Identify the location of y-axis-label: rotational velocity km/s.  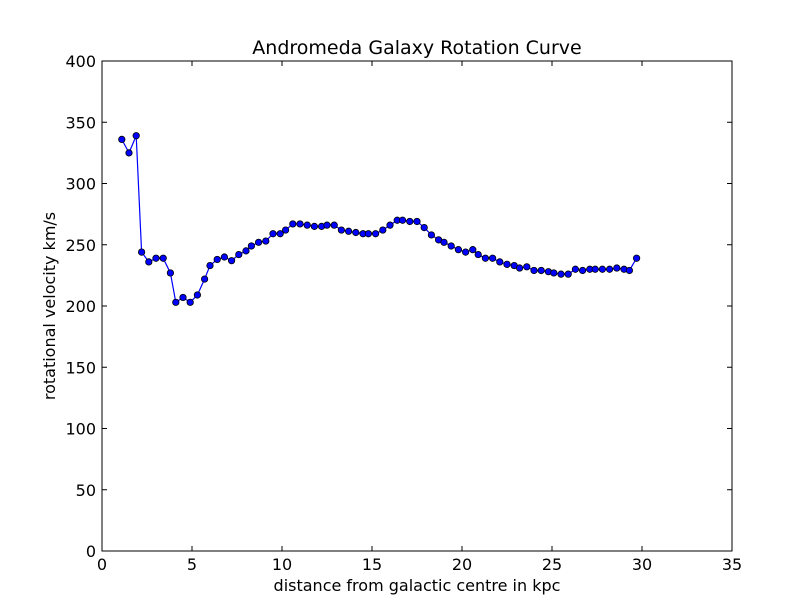
(49, 306).